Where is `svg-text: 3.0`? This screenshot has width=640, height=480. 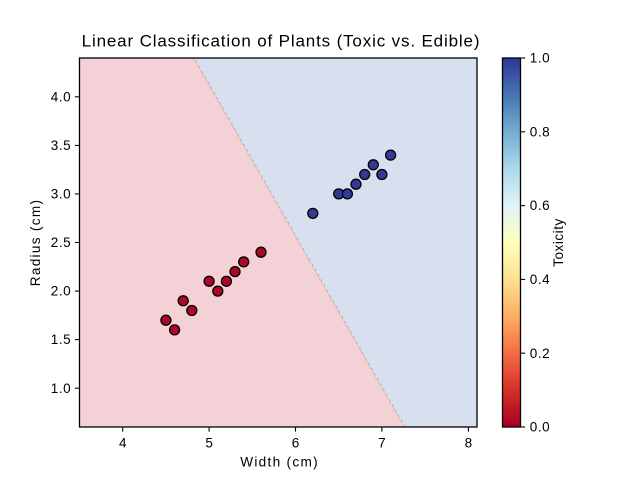
svg-text: 3.0 is located at coordinates (61, 194).